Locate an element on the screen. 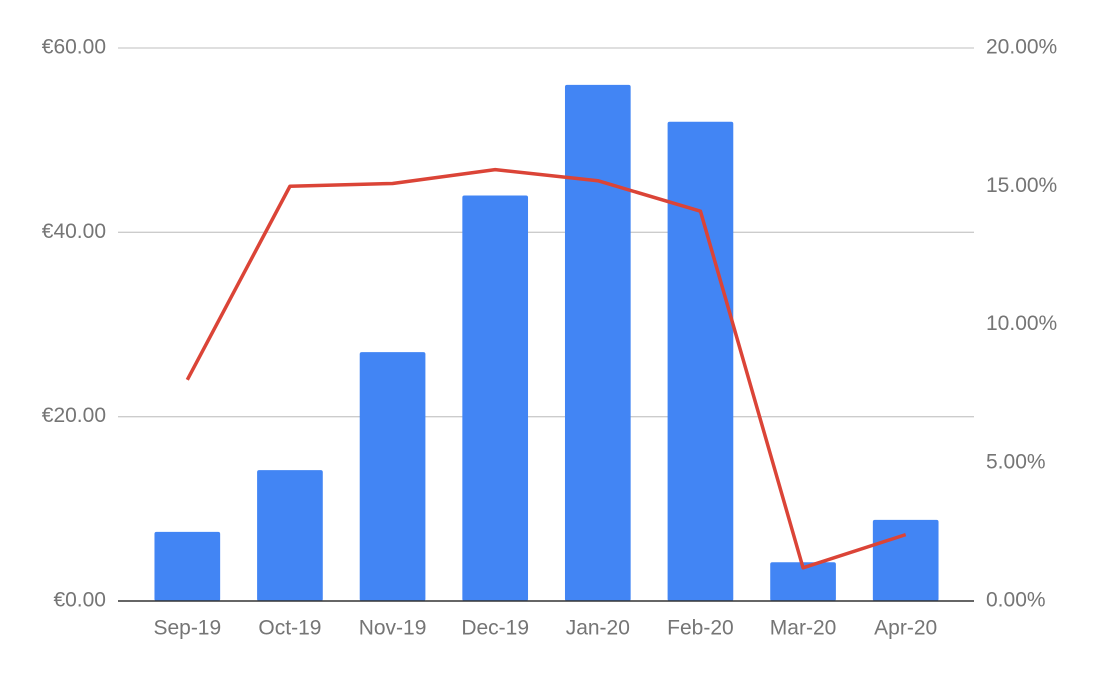 This screenshot has height=681, width=1096. y2-tick-label: 0.00% is located at coordinates (1016, 600).